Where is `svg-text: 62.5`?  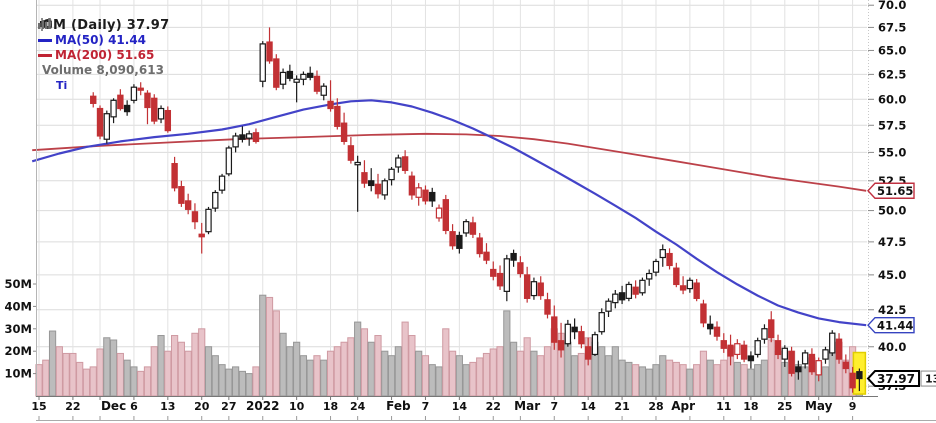
svg-text: 62.5 is located at coordinates (892, 74).